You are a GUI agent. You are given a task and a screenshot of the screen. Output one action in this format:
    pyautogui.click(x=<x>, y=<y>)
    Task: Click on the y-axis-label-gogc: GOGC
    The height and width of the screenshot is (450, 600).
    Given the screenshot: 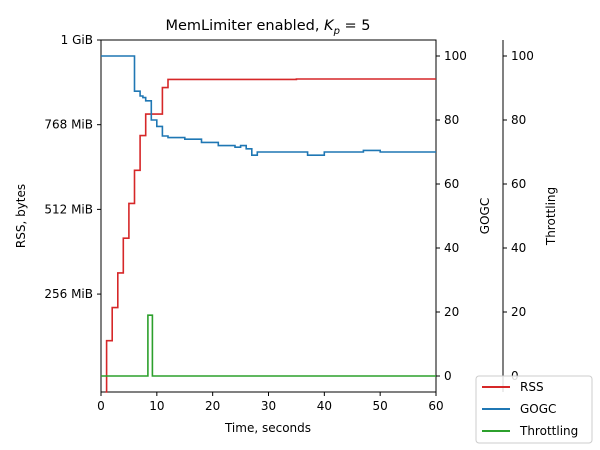 What is the action you would take?
    pyautogui.click(x=485, y=216)
    